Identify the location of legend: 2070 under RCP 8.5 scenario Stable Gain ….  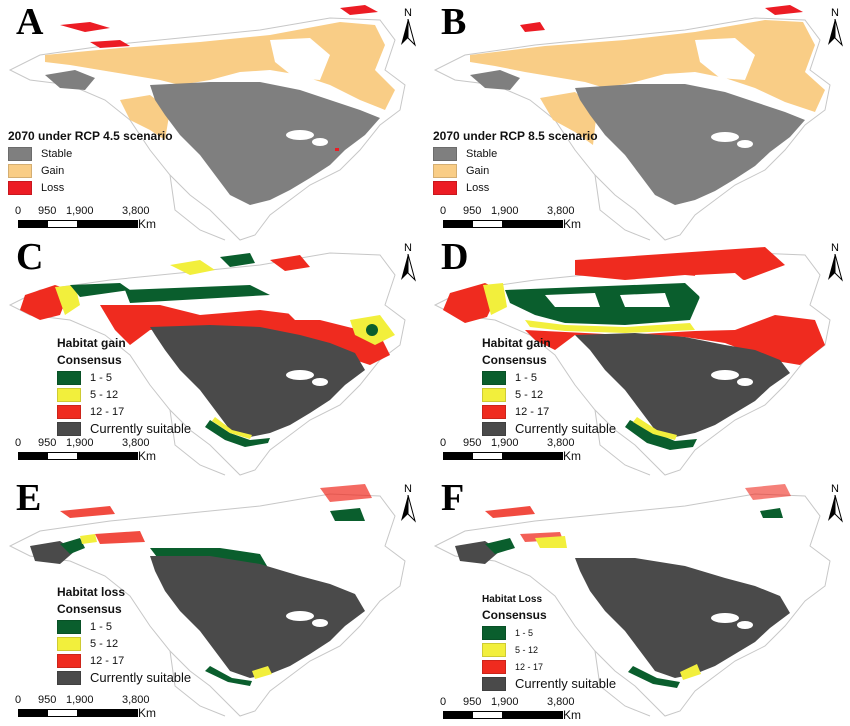
(515, 162).